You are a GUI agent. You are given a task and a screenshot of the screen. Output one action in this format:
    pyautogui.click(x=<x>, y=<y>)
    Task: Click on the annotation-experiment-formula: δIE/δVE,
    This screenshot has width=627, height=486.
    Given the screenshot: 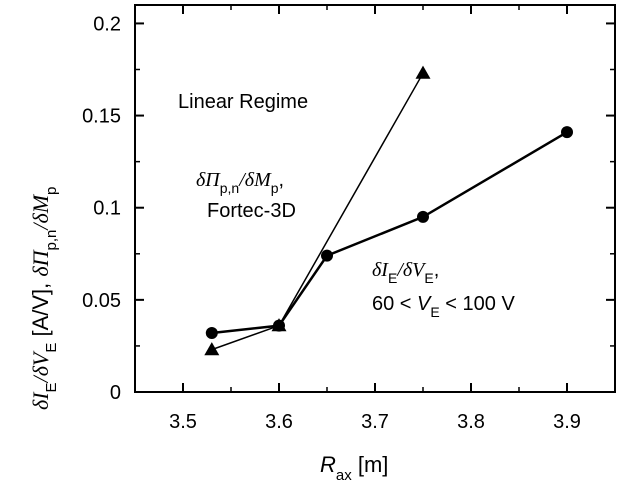 What is the action you would take?
    pyautogui.click(x=405, y=272)
    